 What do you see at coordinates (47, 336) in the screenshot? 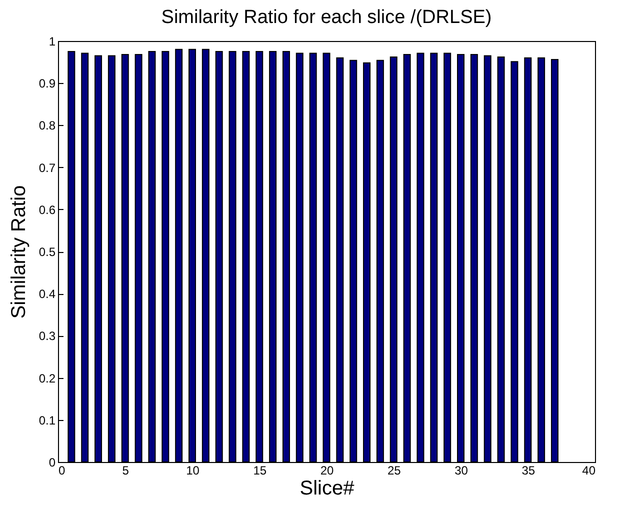
I see `y-tick-label: 0.3` at bounding box center [47, 336].